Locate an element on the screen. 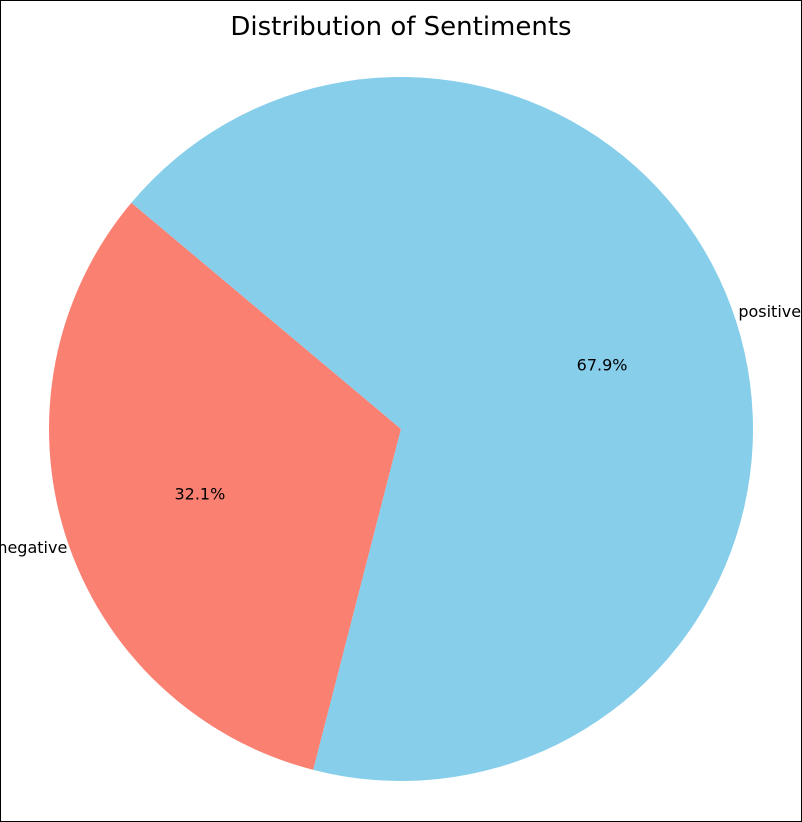 The height and width of the screenshot is (822, 802). slice-label-negative: negative is located at coordinates (34, 547).